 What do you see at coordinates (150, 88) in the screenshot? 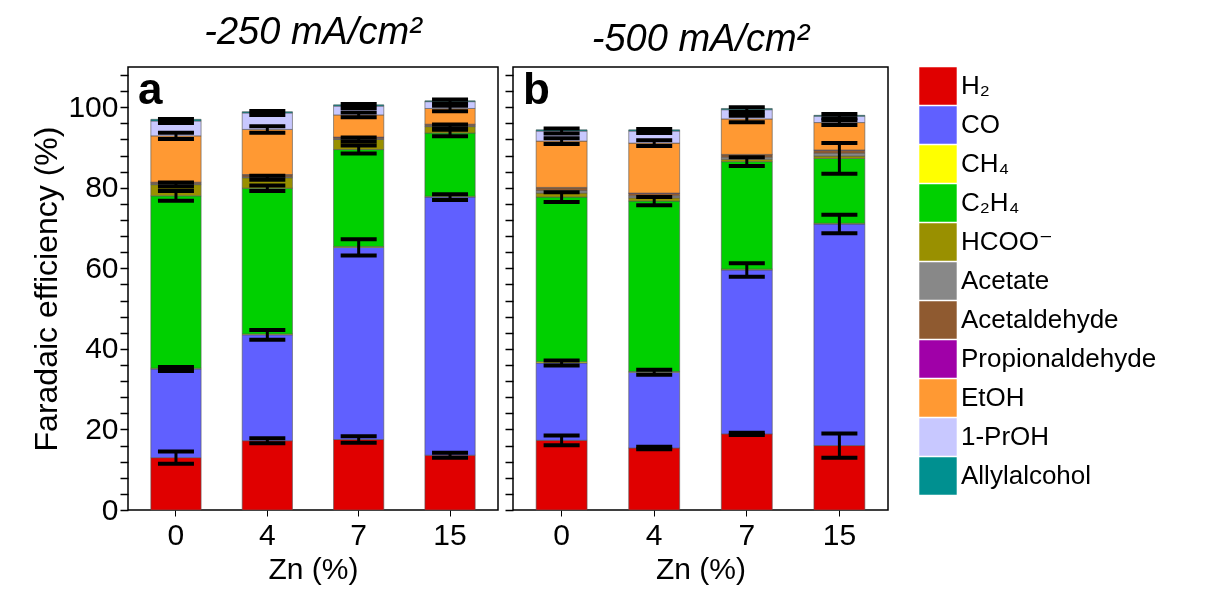
I see `annotation: a` at bounding box center [150, 88].